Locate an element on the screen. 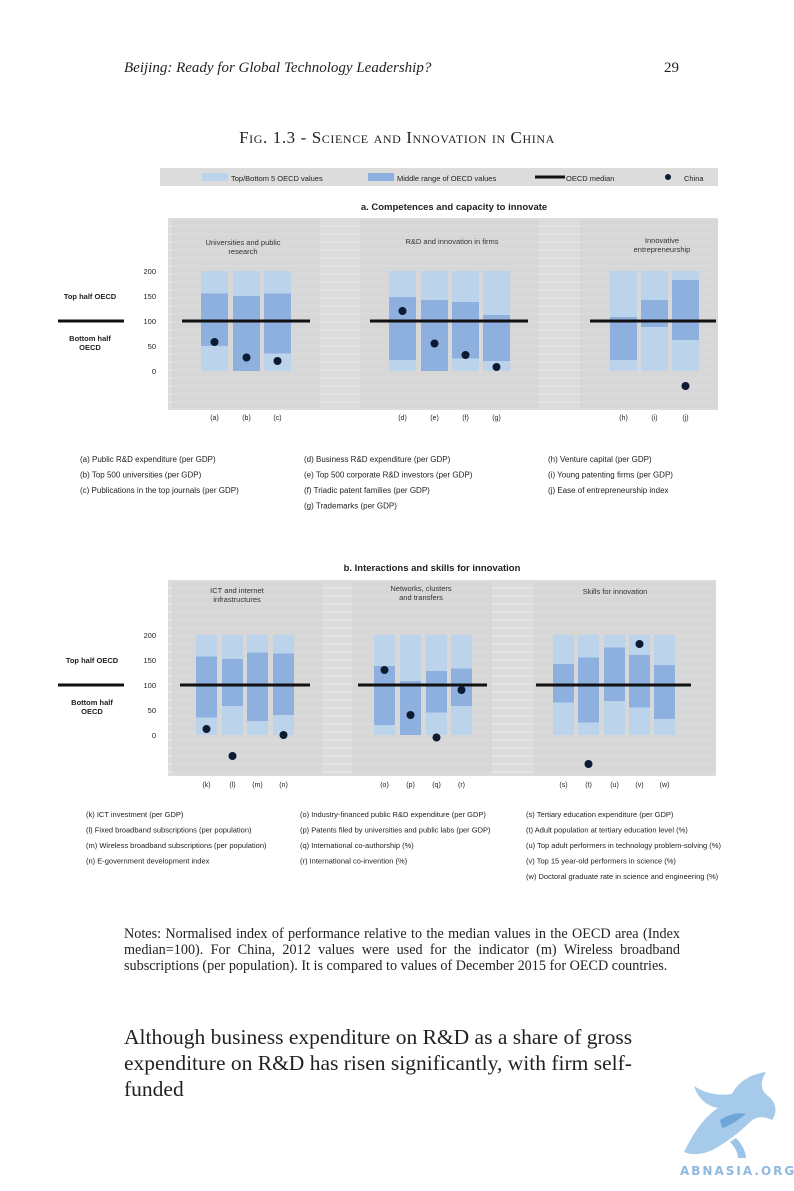 The image size is (794, 1191). indicator-label: (f) is located at coordinates (465, 418).